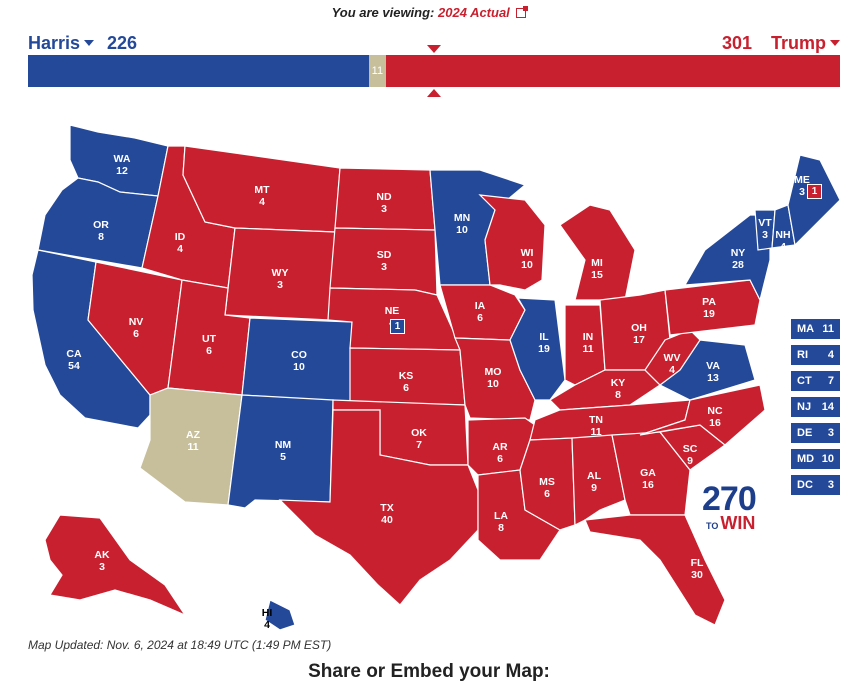 This screenshot has height=683, width=858. I want to click on me-district-badge: 1, so click(814, 191).